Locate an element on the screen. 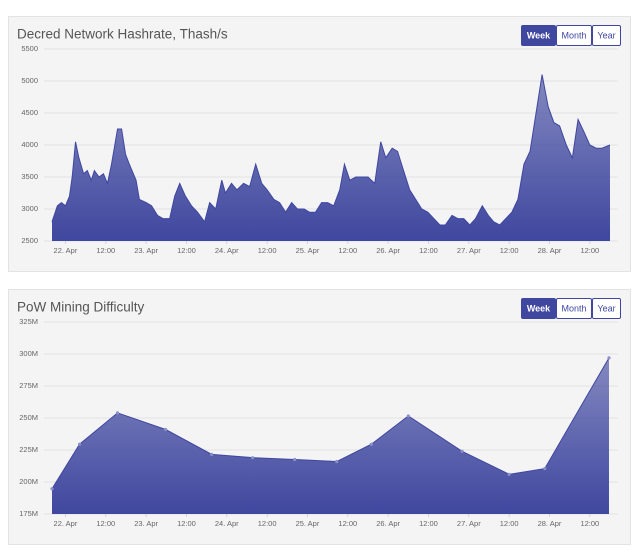 The image size is (640, 556). y-tick-label: 4500 is located at coordinates (29, 112).